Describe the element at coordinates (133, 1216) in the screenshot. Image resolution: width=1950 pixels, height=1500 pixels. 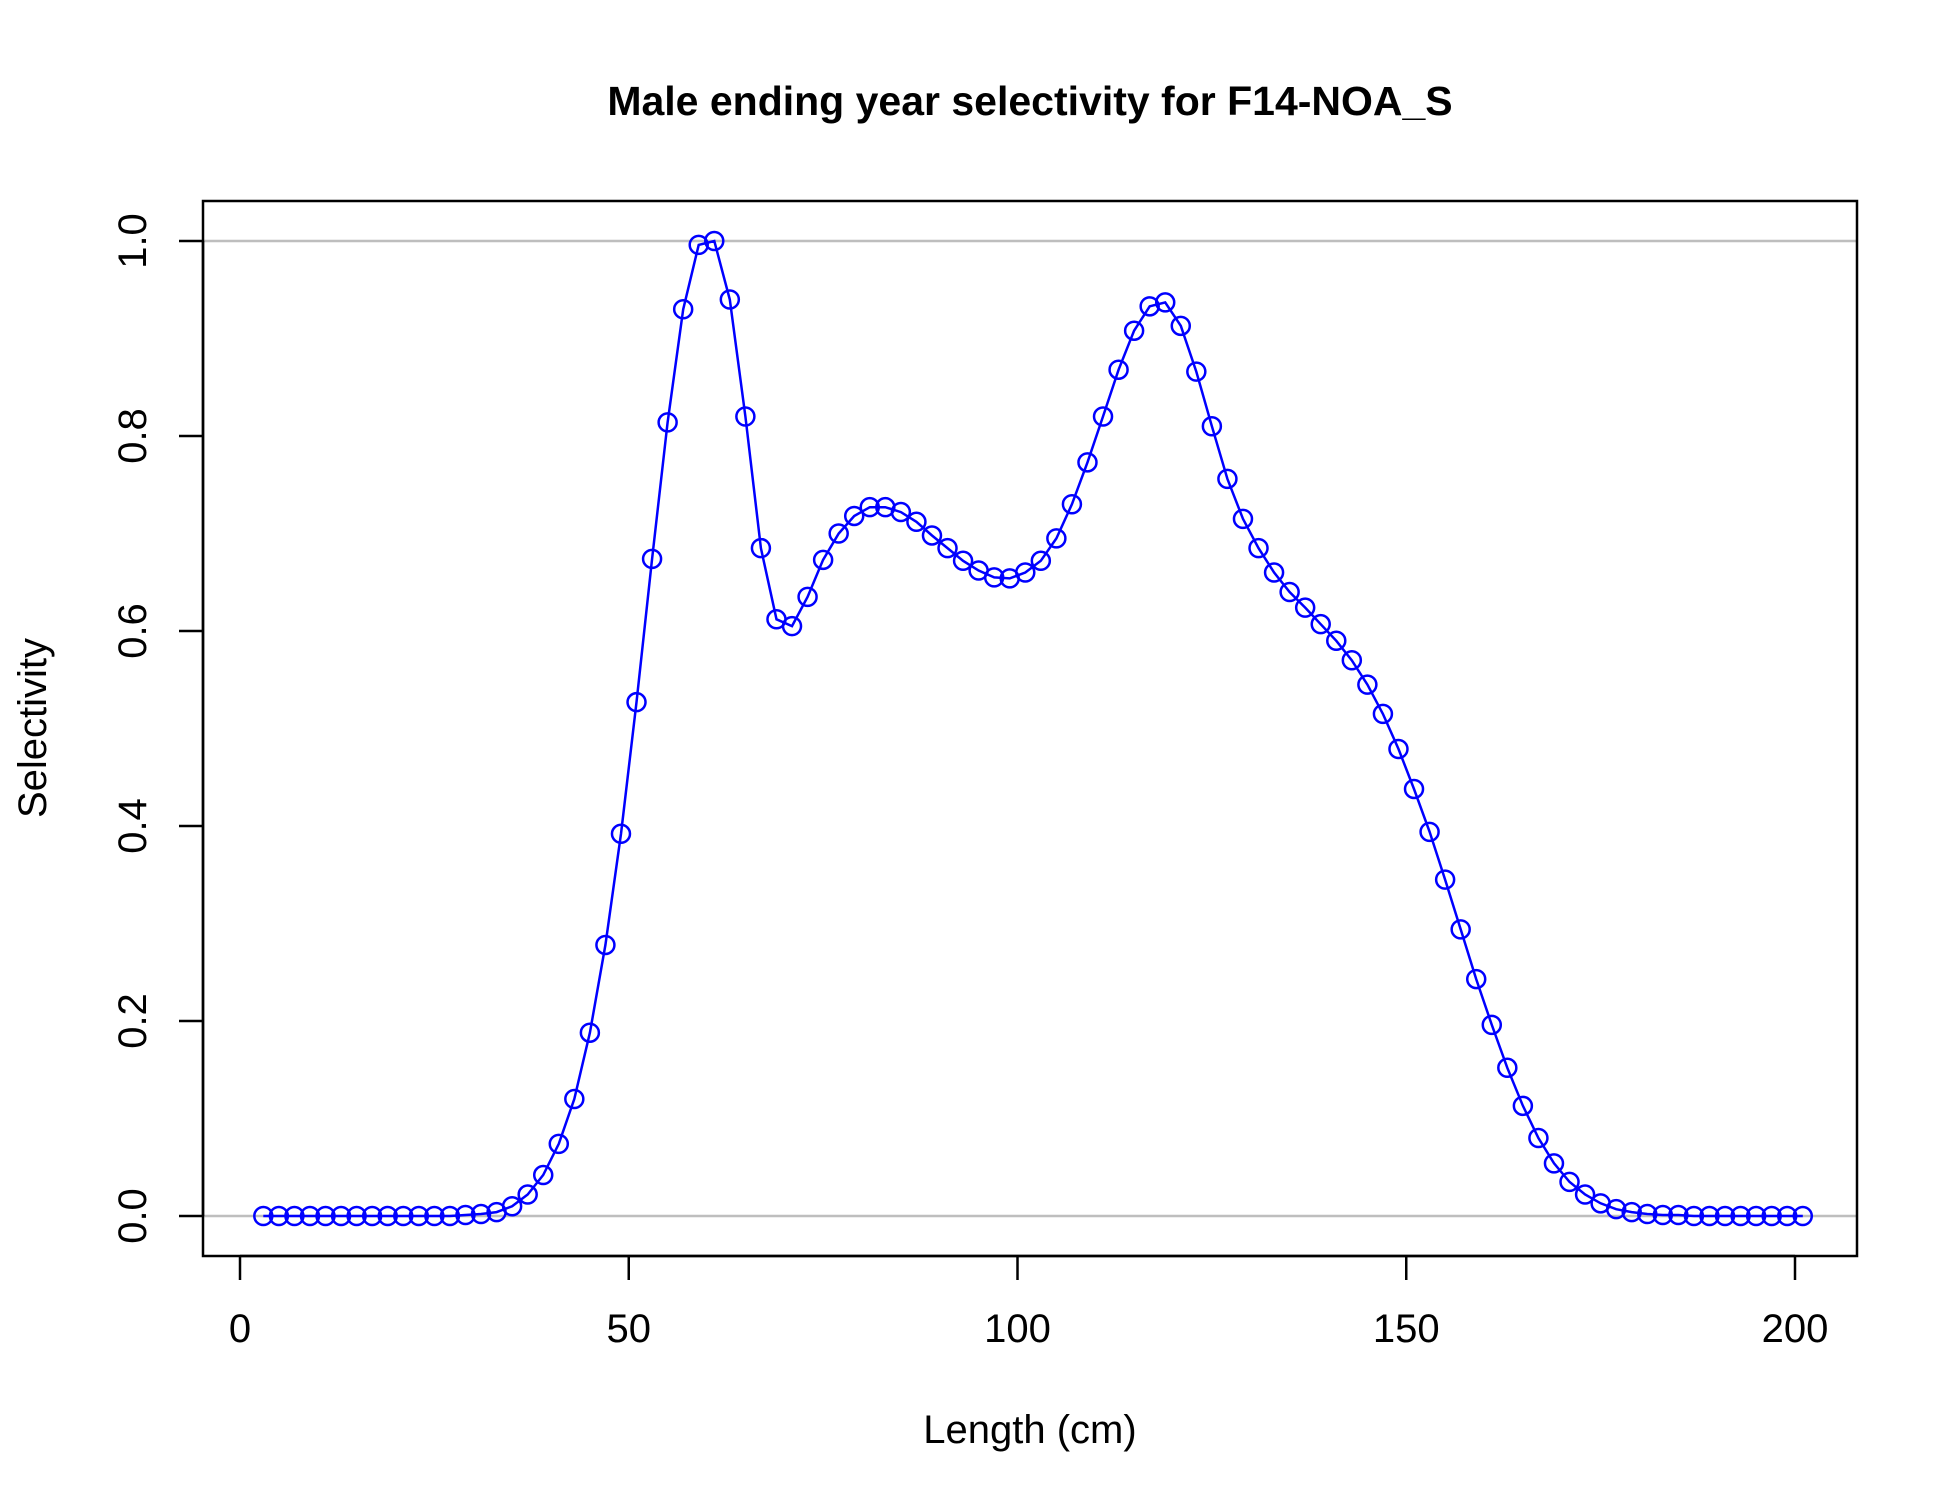
I see `y-tick-label: 0.0` at that location.